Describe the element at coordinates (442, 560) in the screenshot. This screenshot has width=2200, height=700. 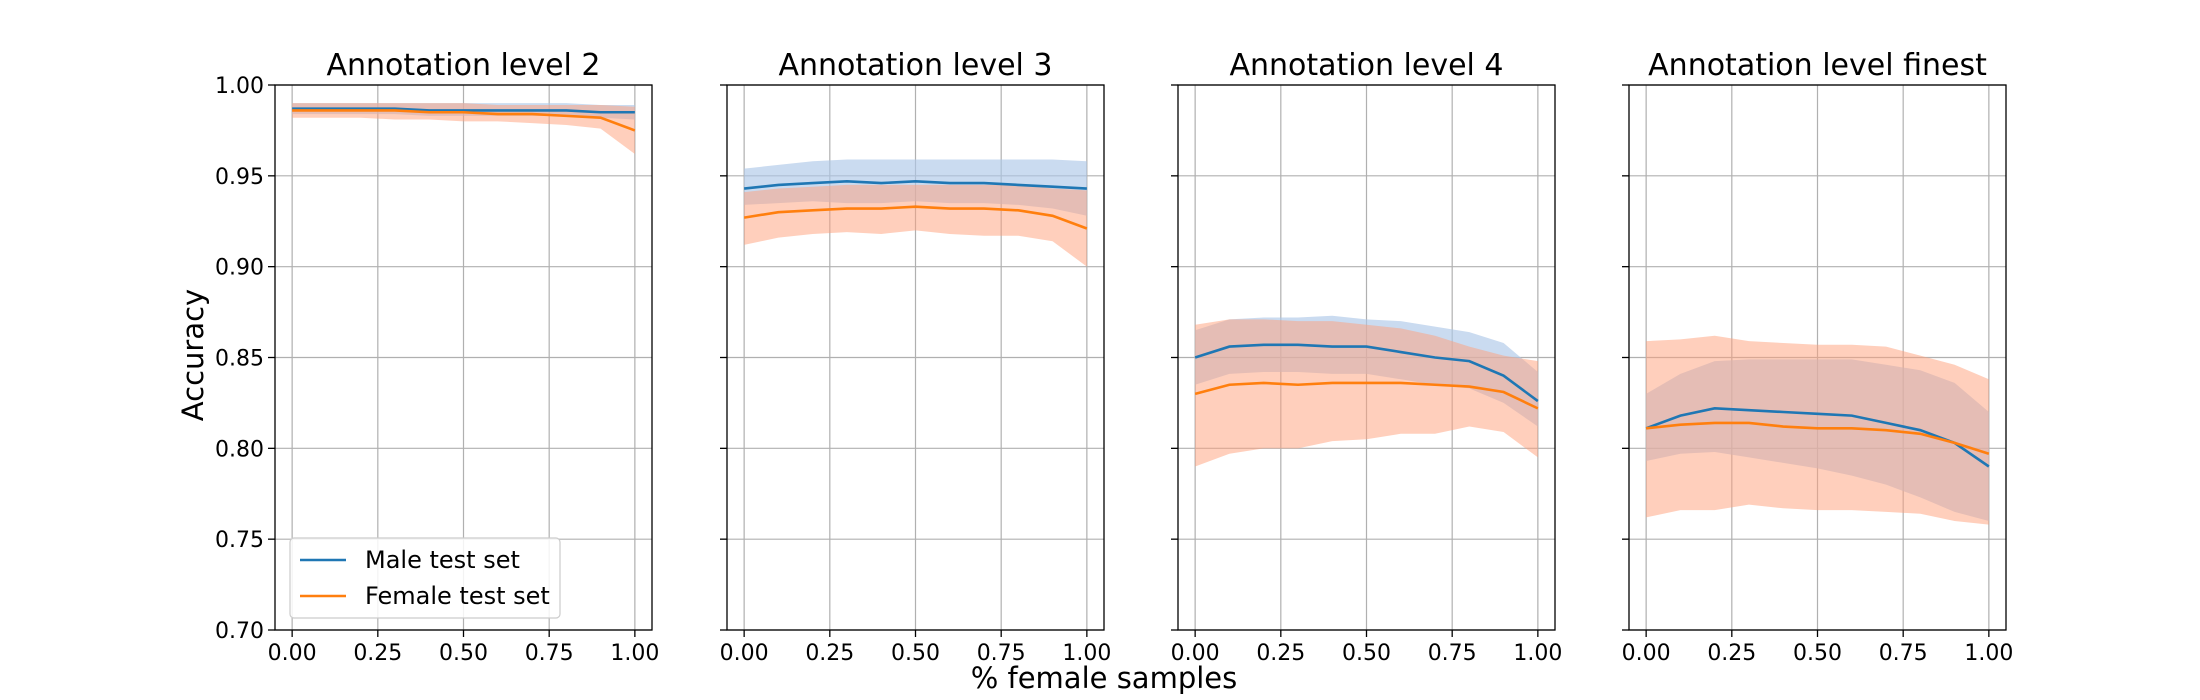
I see `legend-label: Male test set` at that location.